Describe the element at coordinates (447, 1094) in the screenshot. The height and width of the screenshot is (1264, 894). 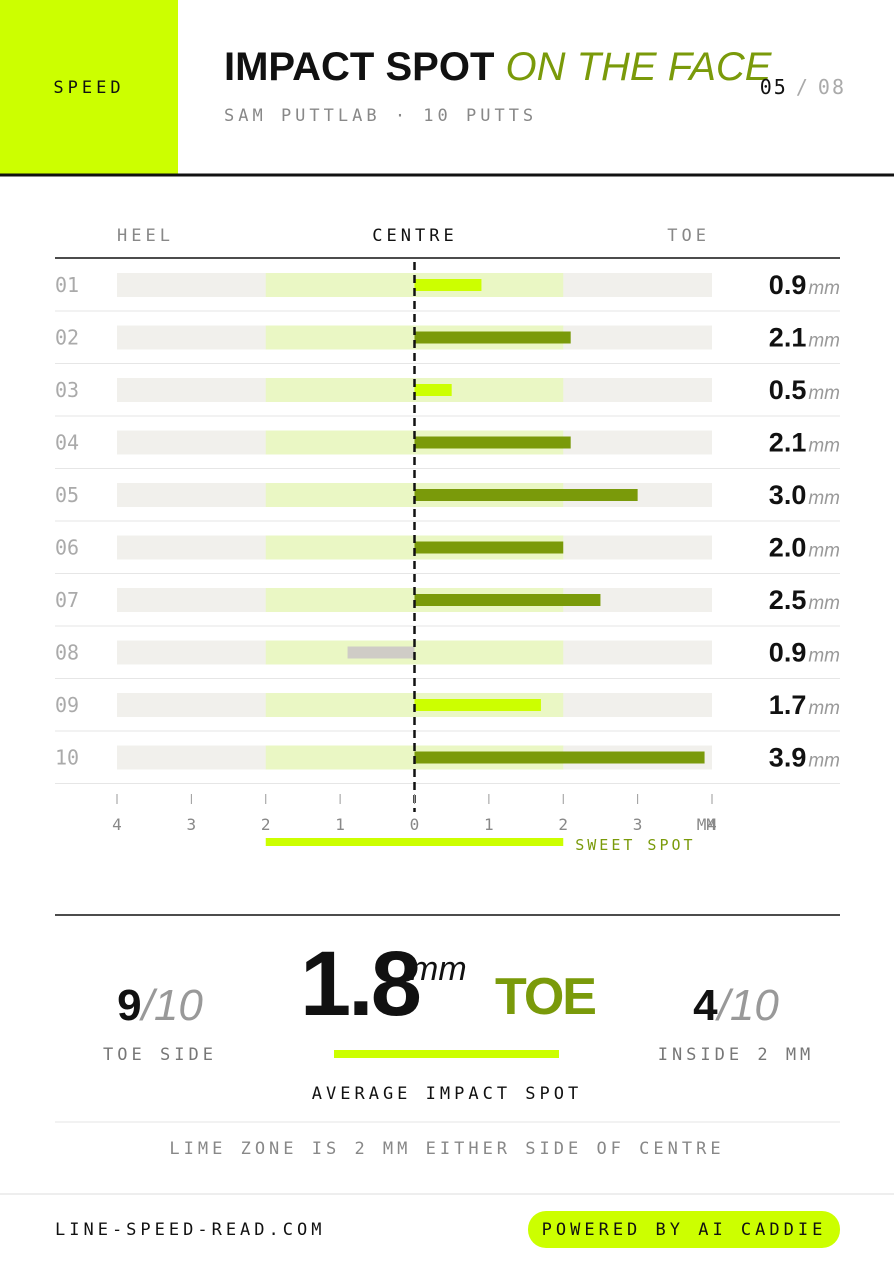
I see `avg-label: AVERAGE IMPACT SPOT` at that location.